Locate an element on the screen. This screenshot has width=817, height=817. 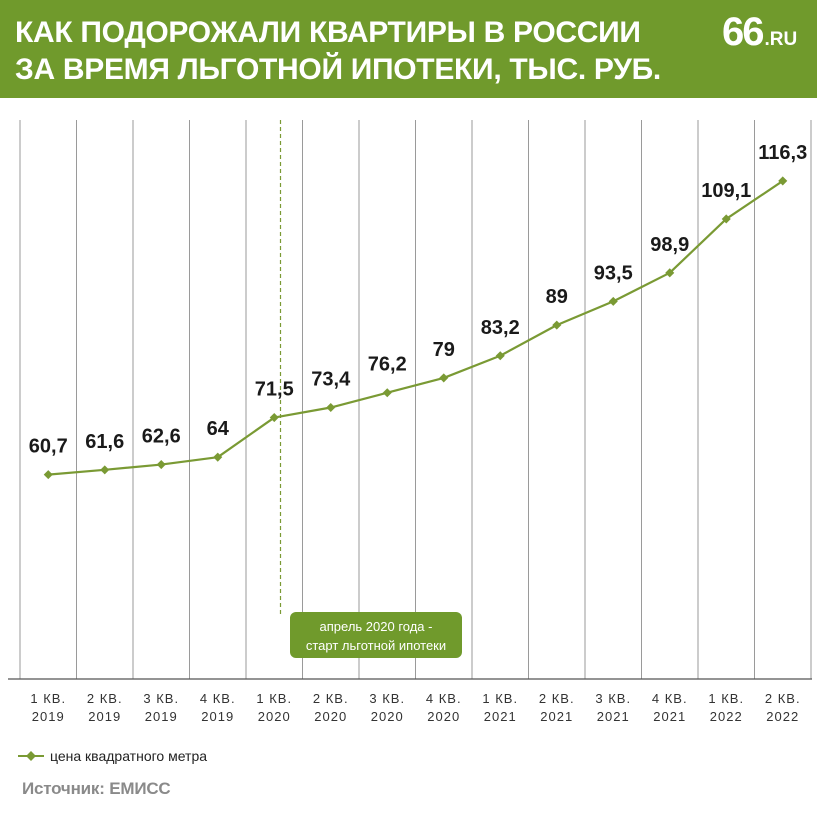
data-label: 62,6 is located at coordinates (161, 437).